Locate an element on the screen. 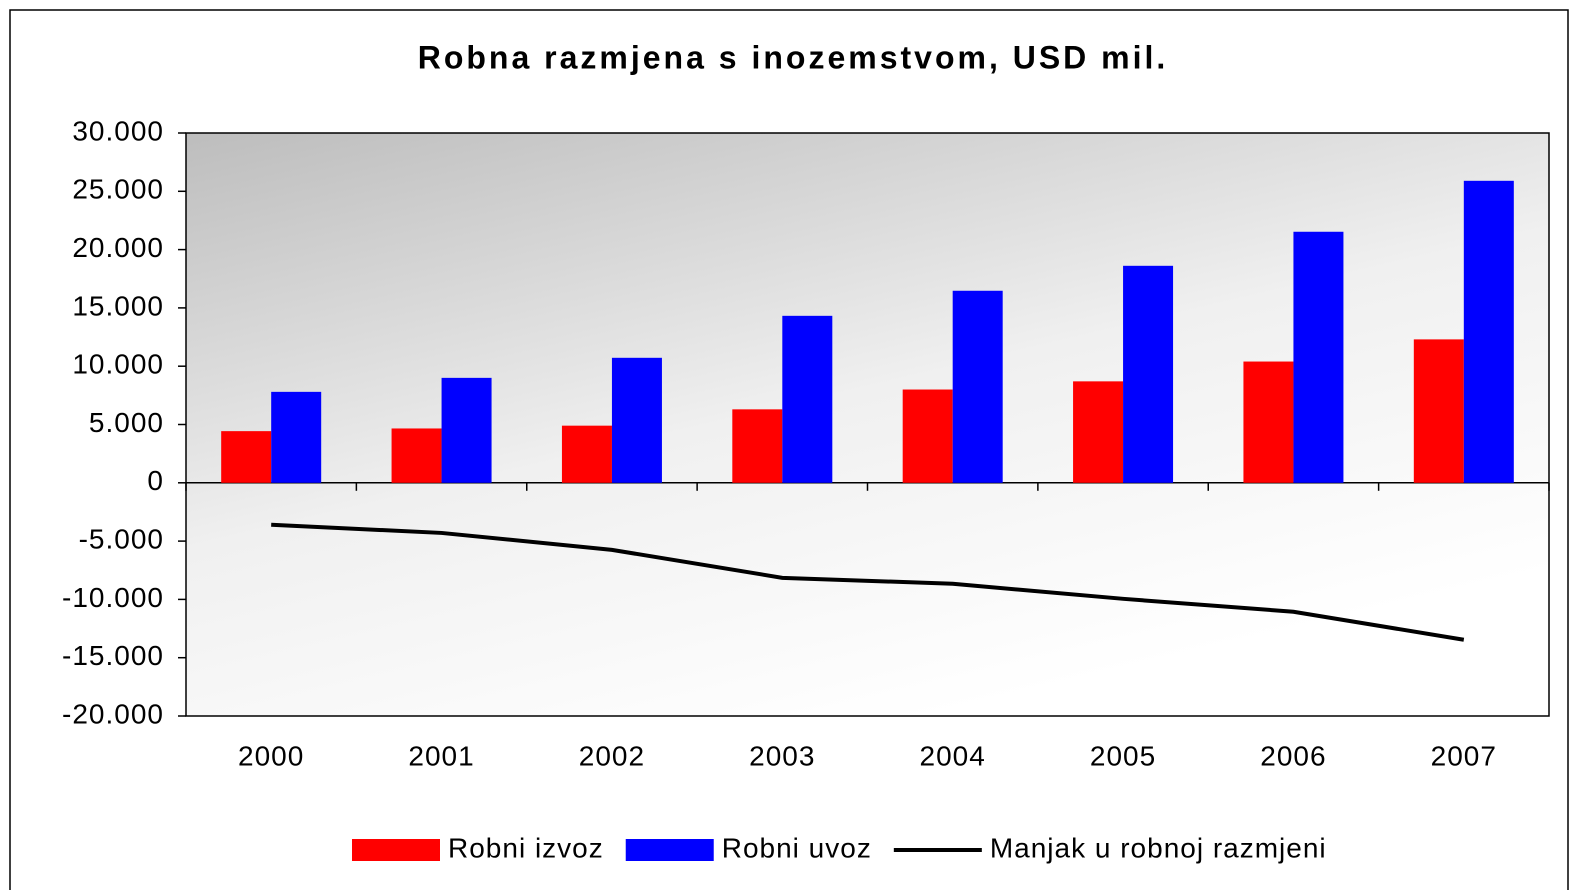  y-tick-label: -5.000 is located at coordinates (121, 538).